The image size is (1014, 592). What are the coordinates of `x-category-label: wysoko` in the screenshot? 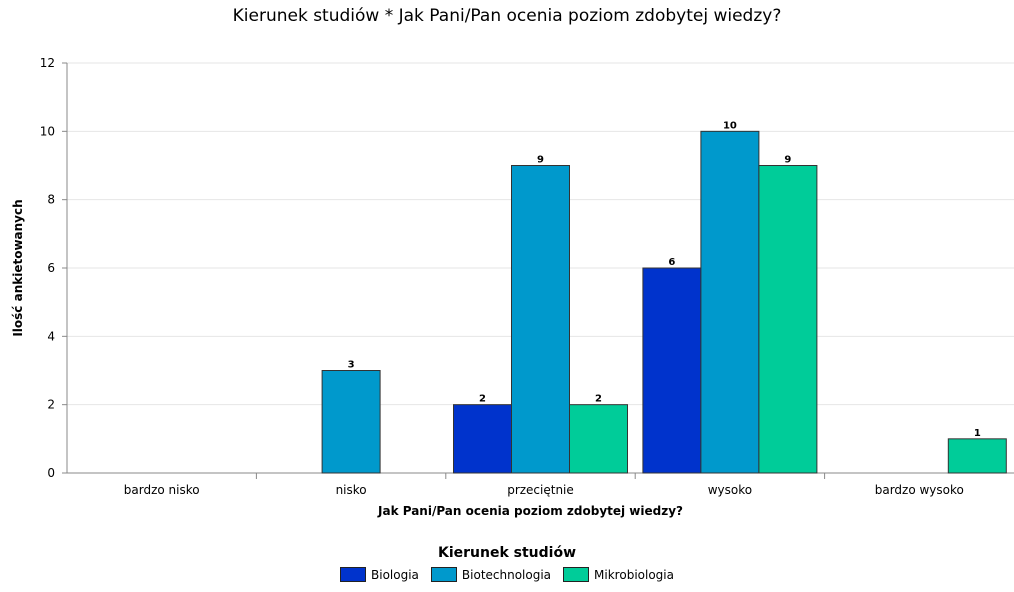 It's located at (730, 490).